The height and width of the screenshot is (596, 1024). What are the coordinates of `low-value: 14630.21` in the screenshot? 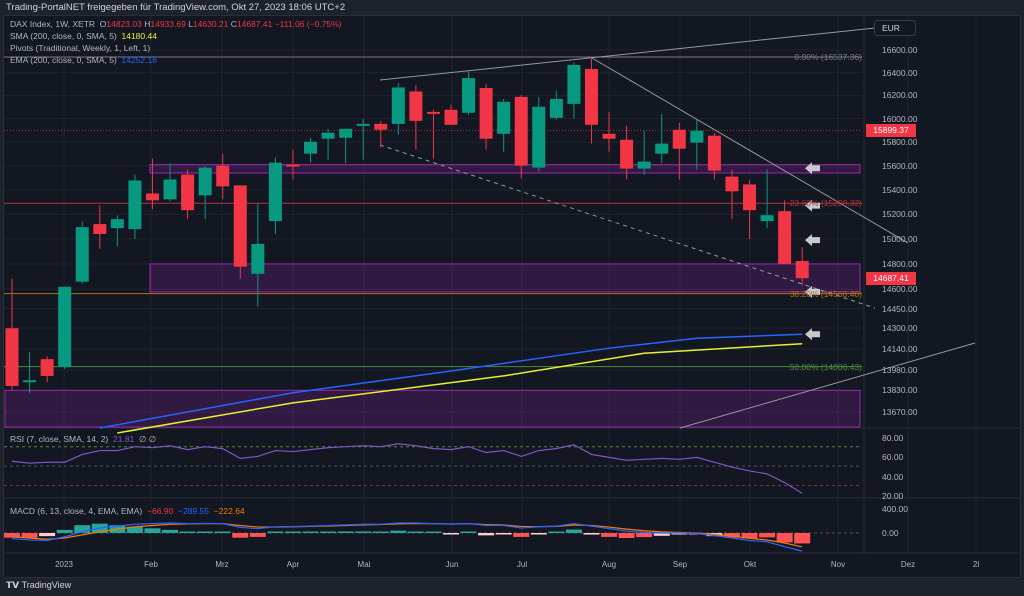 It's located at (210, 24).